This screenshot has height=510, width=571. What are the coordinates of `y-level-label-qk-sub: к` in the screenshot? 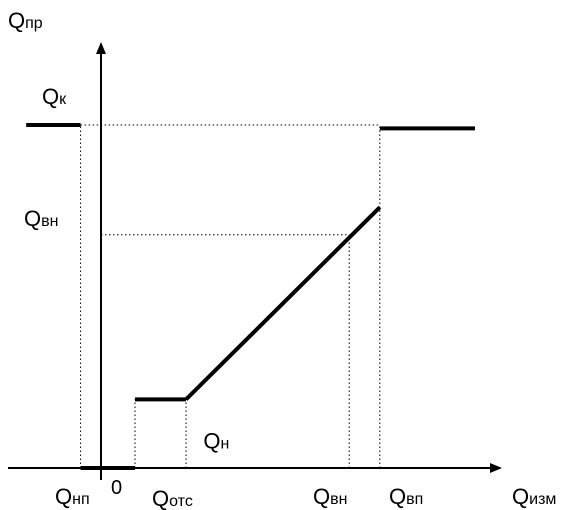 It's located at (63, 99).